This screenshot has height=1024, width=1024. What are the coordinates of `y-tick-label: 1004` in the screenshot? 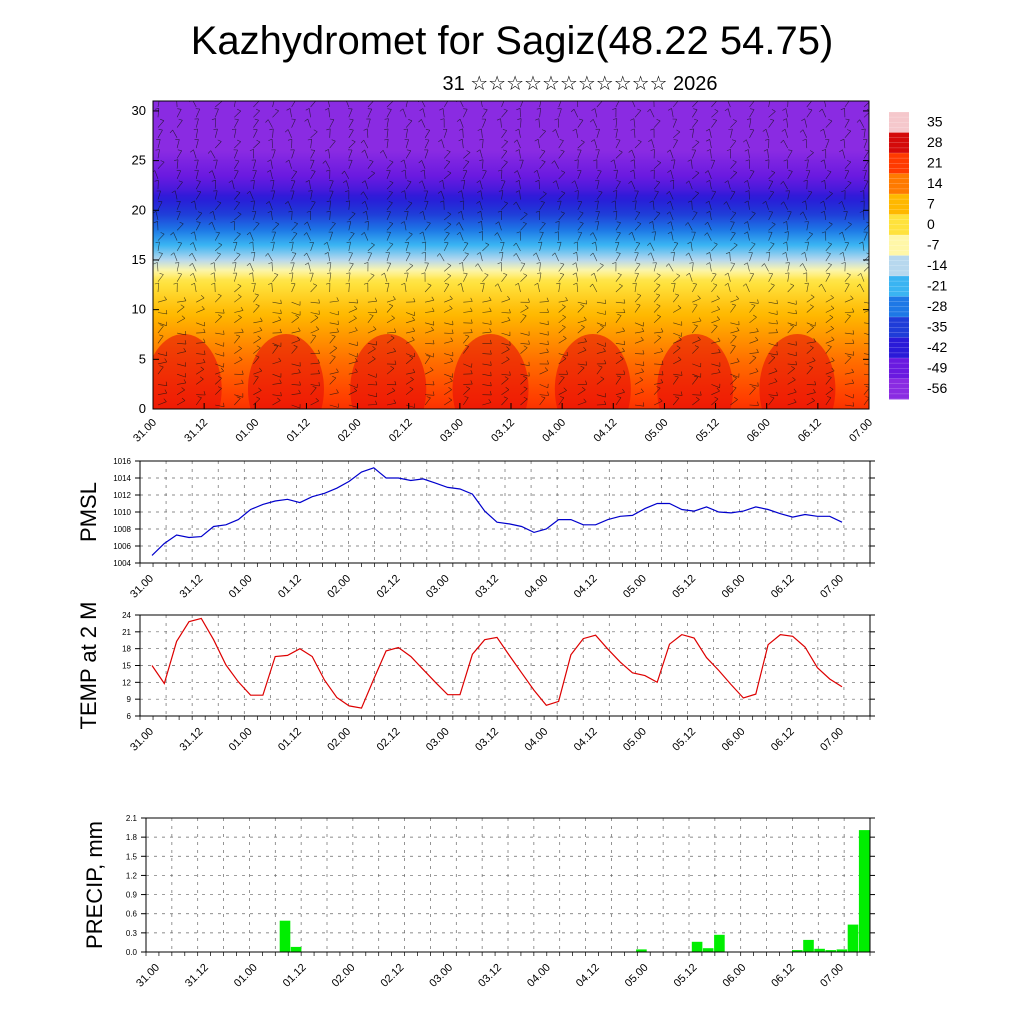 It's located at (122, 563).